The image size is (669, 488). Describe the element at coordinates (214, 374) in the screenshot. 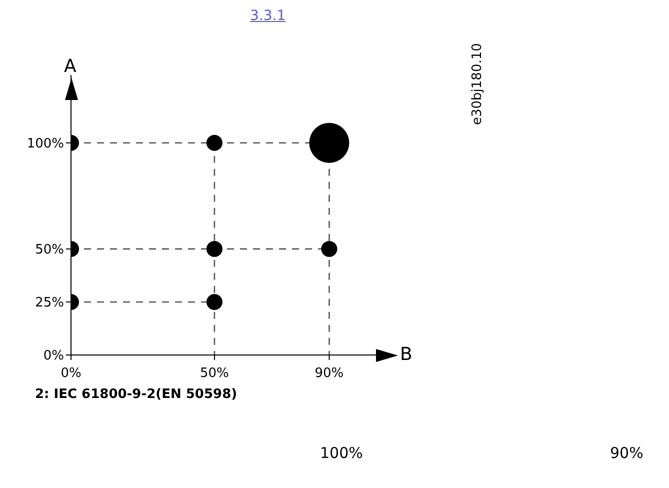

I see `x-tick-label: 50%` at that location.